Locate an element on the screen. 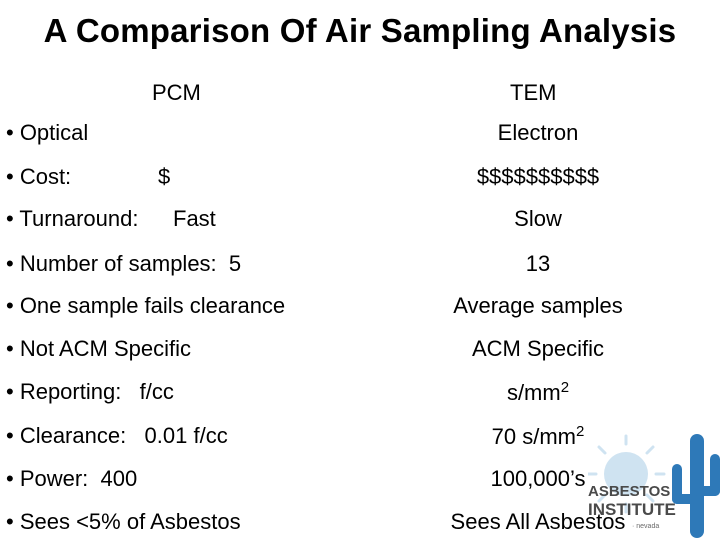  cactus-icon is located at coordinates (696, 486).